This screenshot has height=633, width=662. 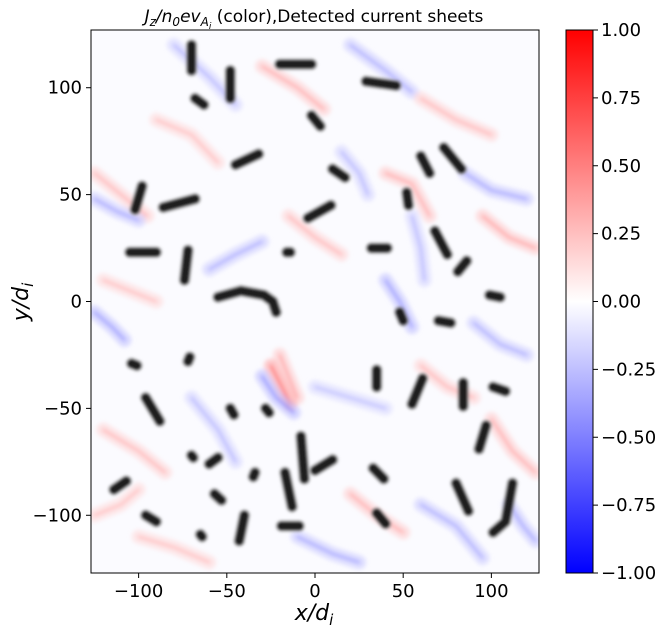 I want to click on y-tick-label: 0, so click(x=76, y=302).